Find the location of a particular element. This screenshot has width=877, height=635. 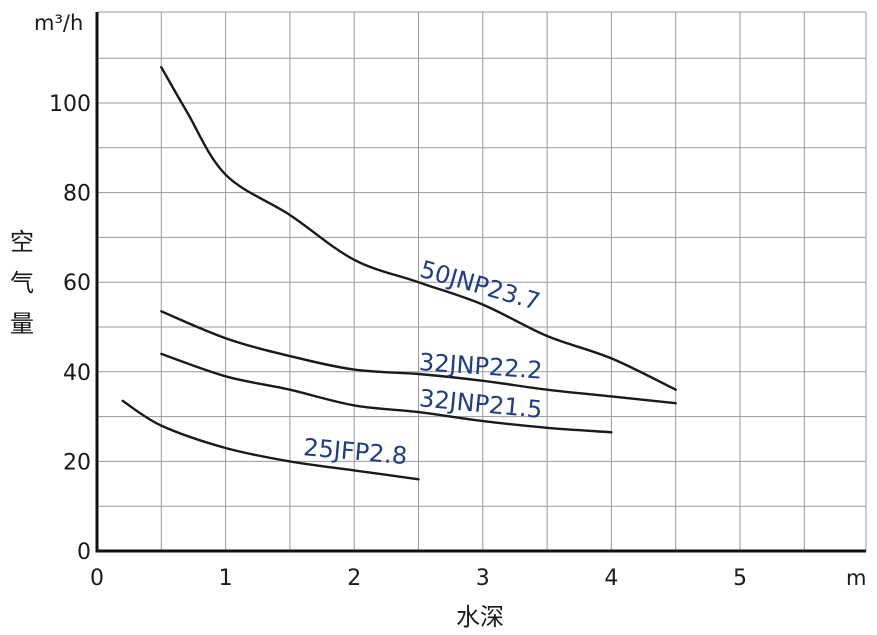

series-line-32JNP22.2 is located at coordinates (418, 357).